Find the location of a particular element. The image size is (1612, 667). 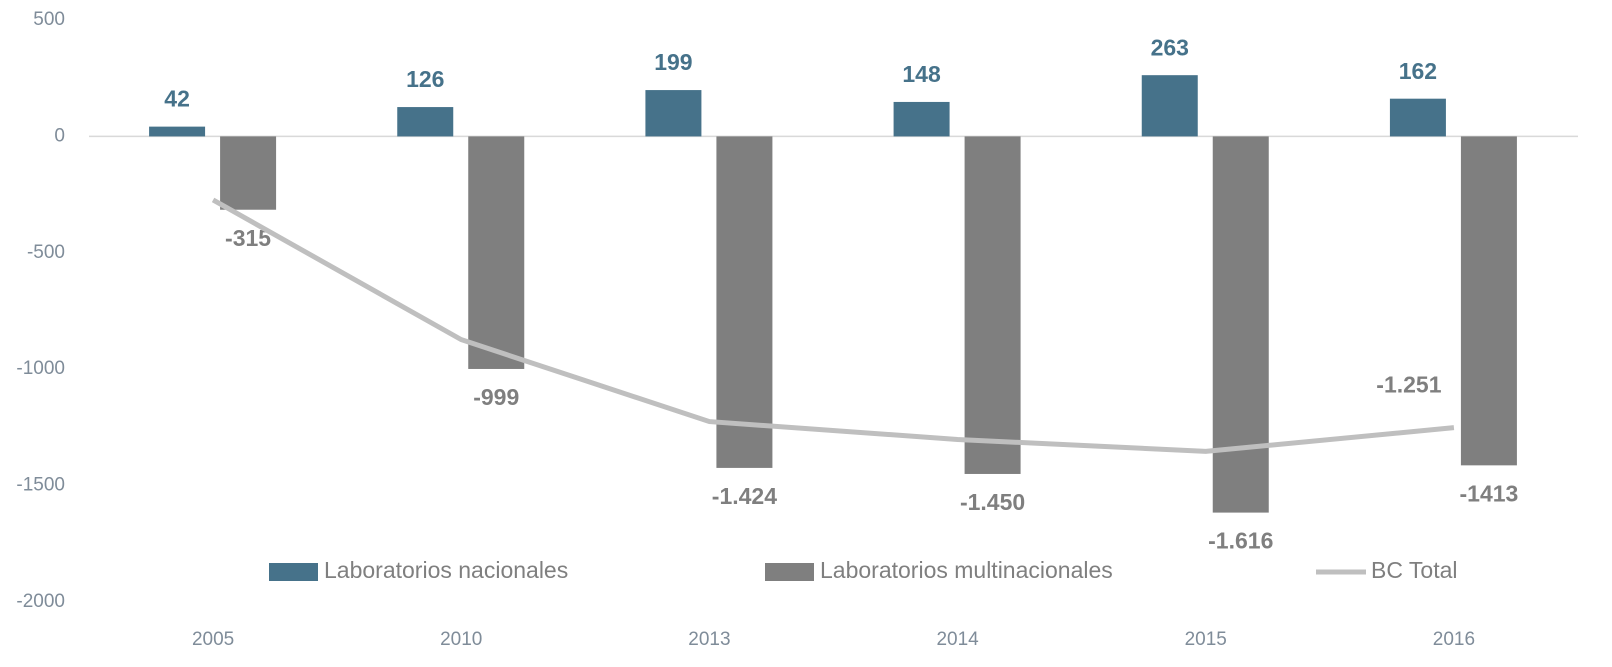

x-tick-label: 2016 is located at coordinates (1454, 639).